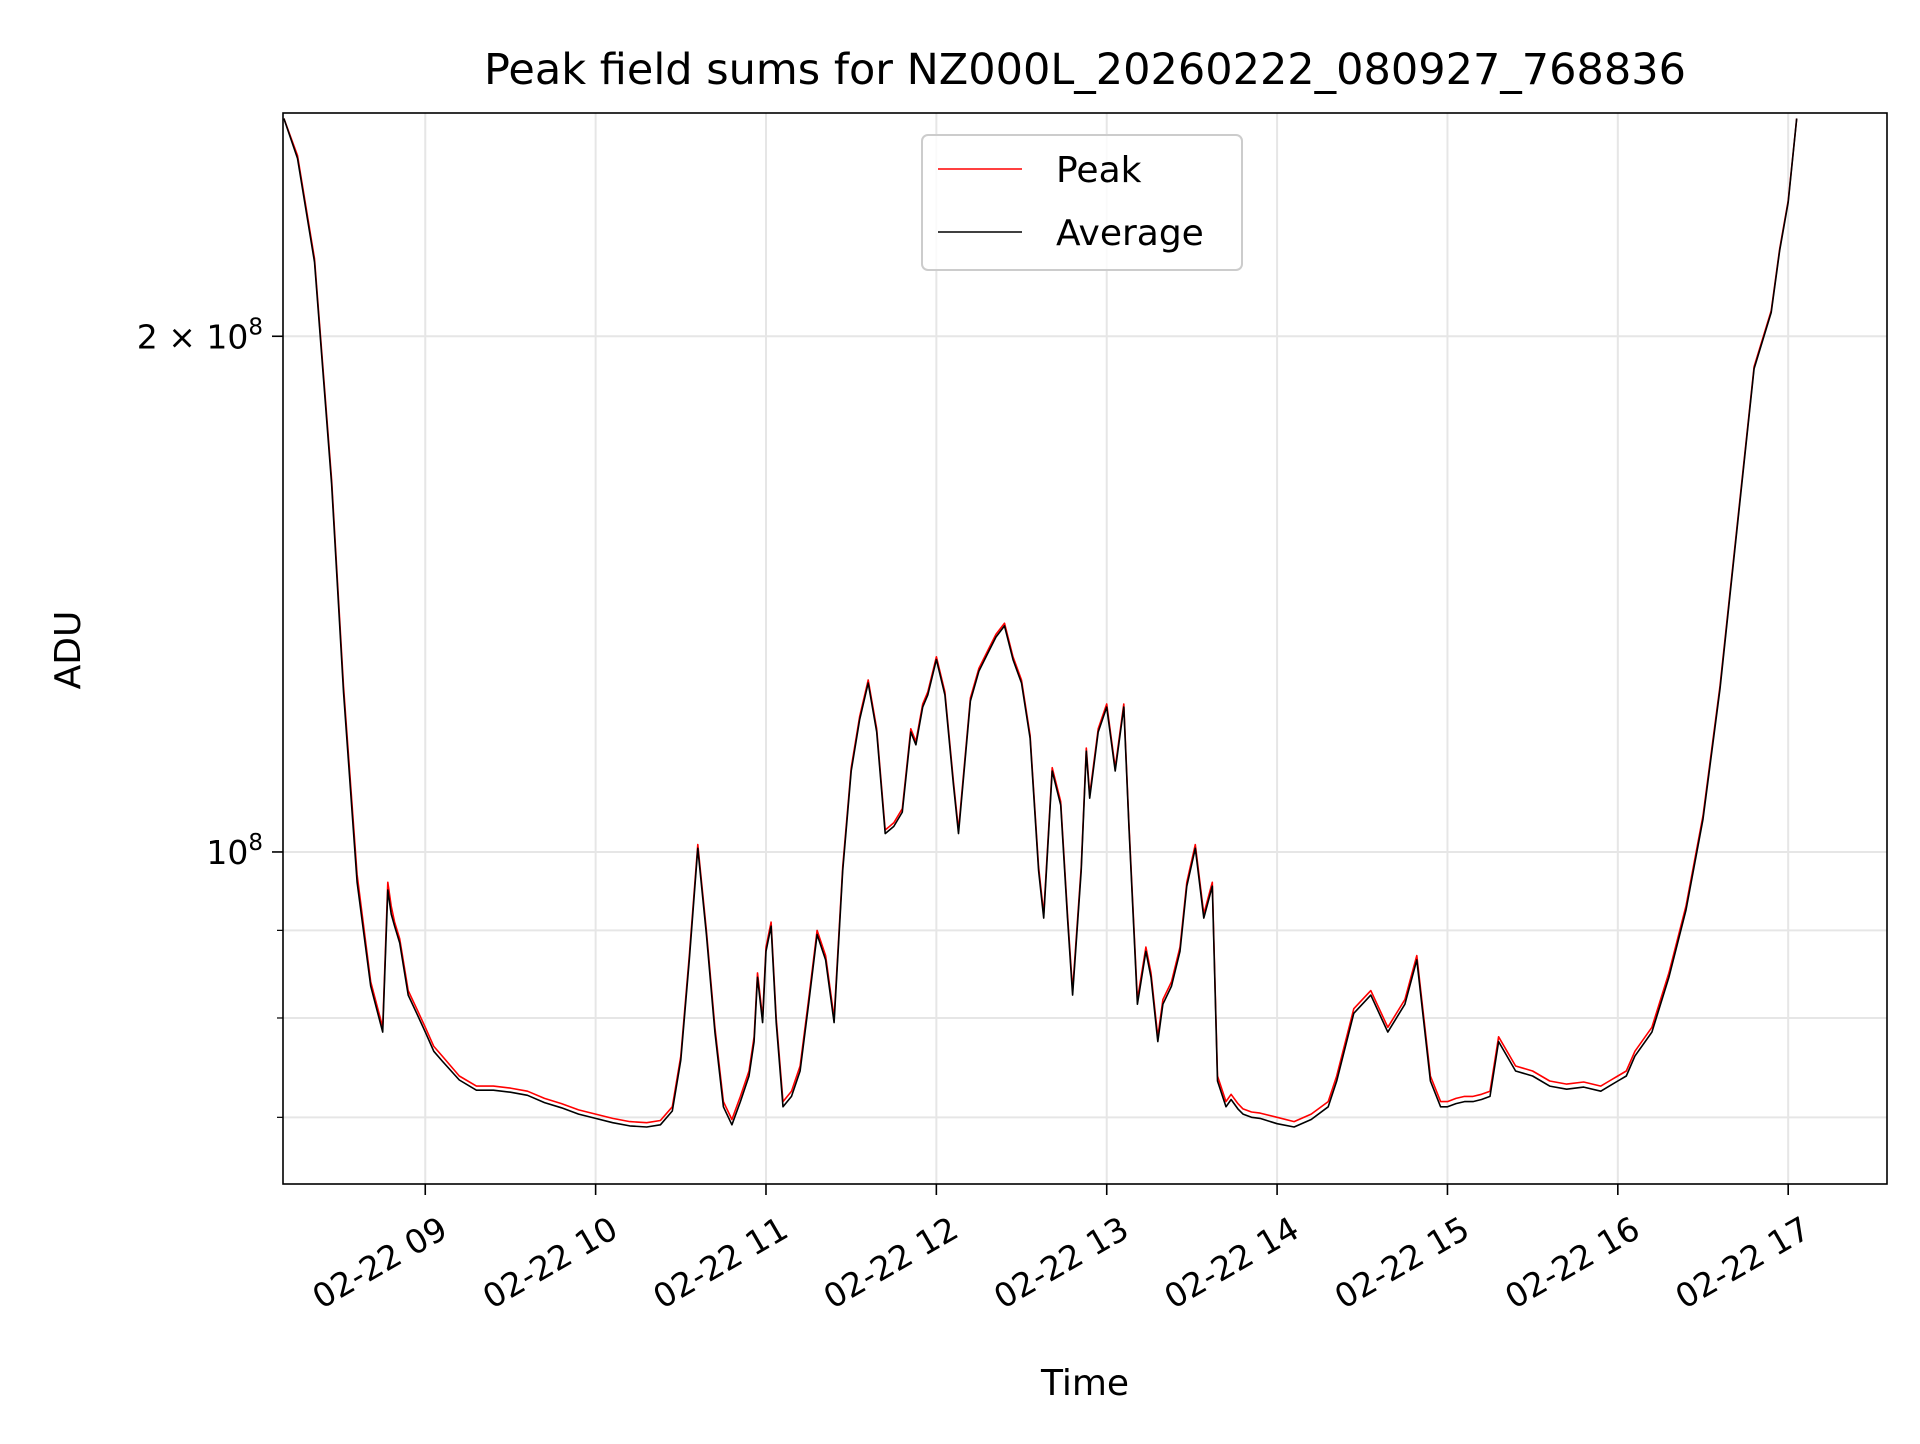  I want to click on legend-label-average: Average, so click(1130, 233).